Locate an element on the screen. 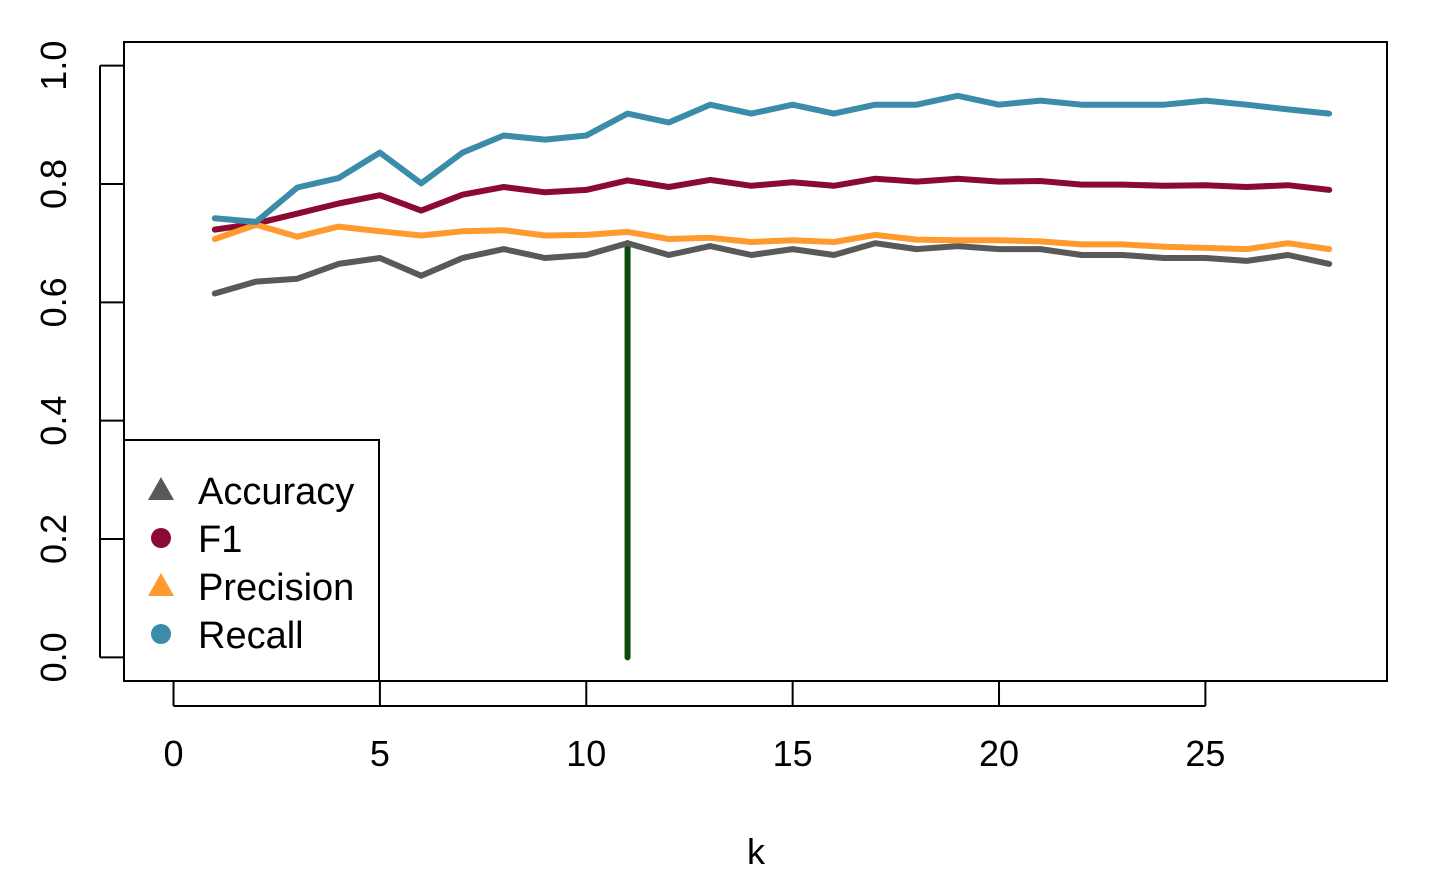  y-tick-label: 0.4 is located at coordinates (53, 421).